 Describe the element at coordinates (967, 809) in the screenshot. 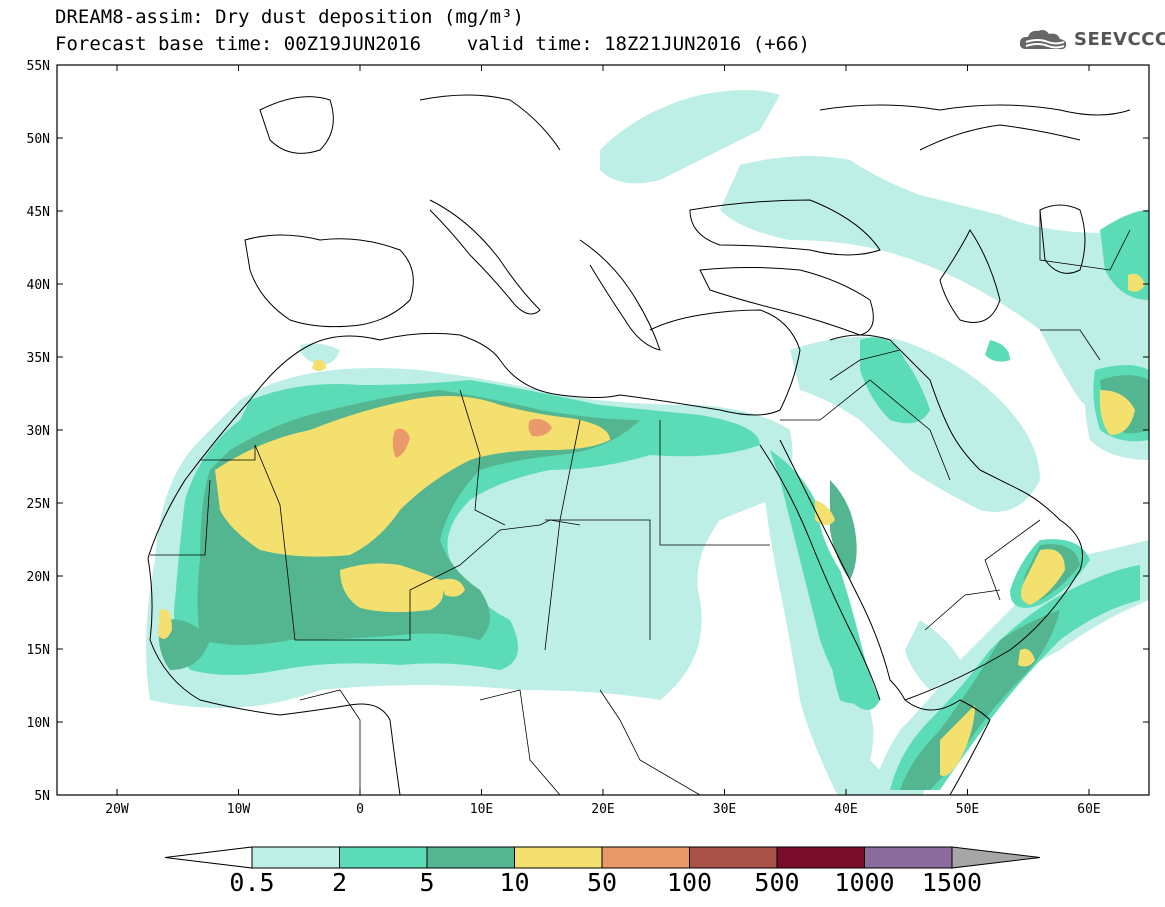

I see `lon-label: 50E` at that location.